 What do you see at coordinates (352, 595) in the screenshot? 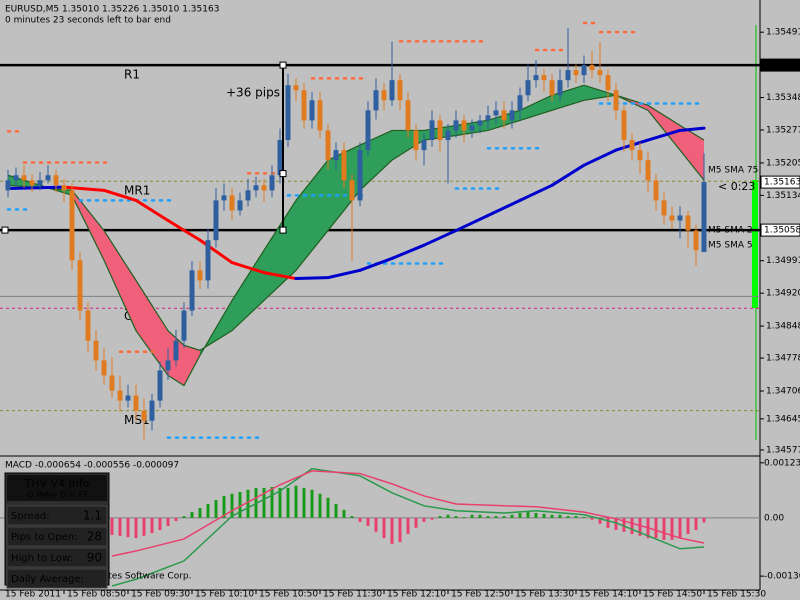
I see `x-tick-label: 15 Feb 11:30` at bounding box center [352, 595].